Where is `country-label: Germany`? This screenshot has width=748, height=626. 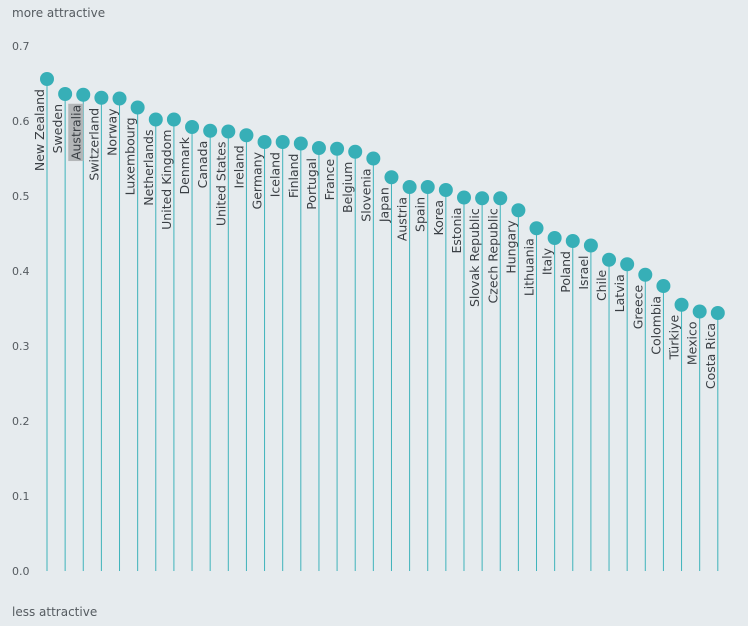
country-label: Germany is located at coordinates (257, 180).